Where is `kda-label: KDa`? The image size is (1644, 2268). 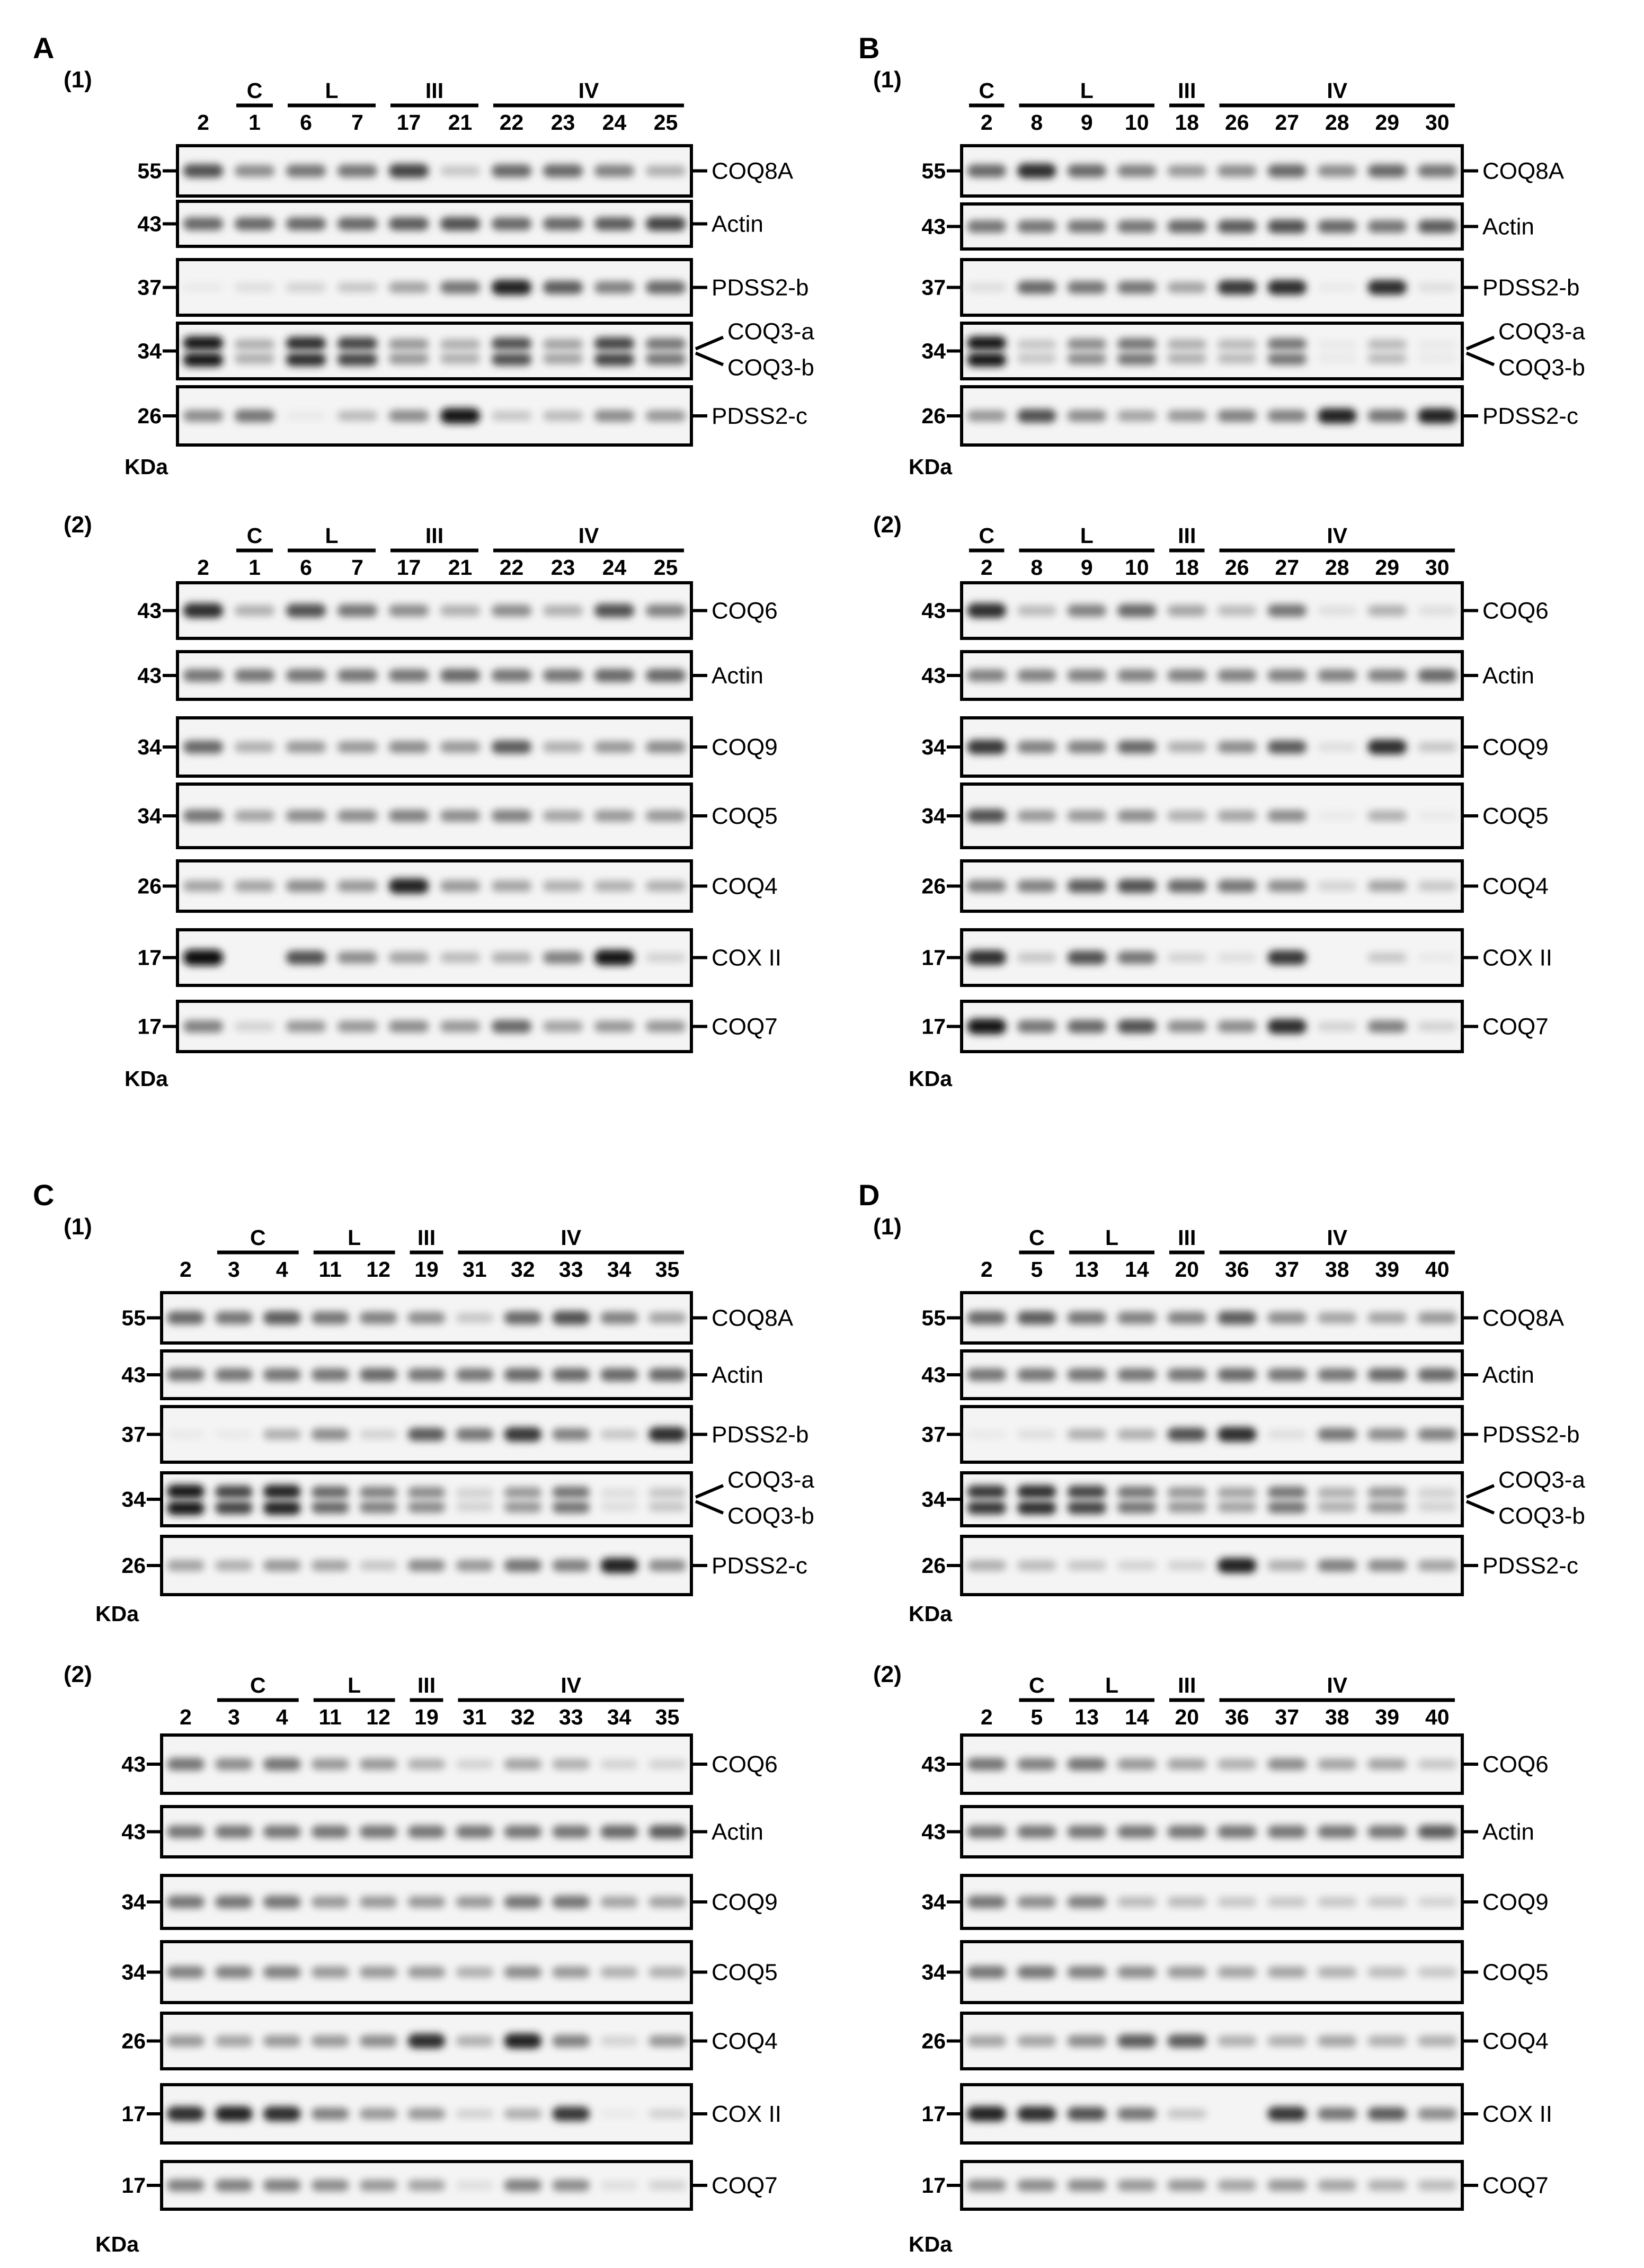
kda-label: KDa is located at coordinates (931, 467).